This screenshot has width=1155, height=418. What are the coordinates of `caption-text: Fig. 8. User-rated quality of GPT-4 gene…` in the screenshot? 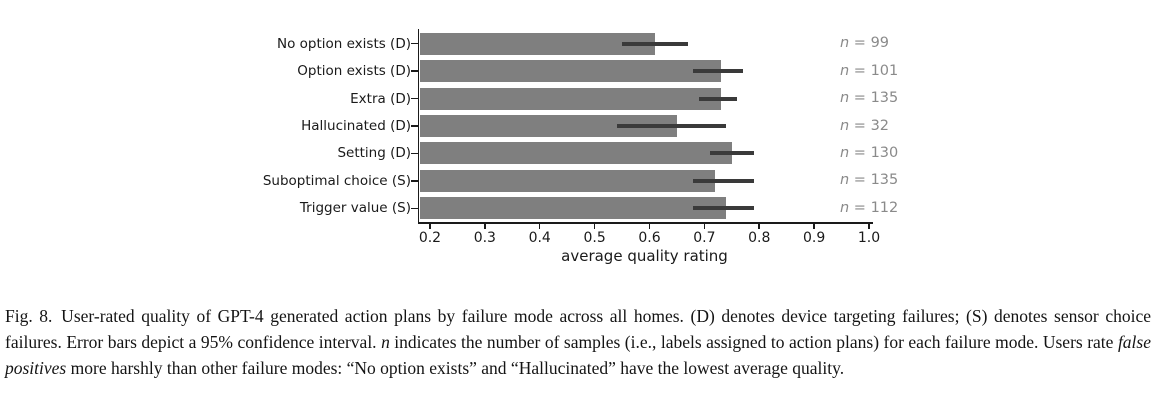 It's located at (578, 329).